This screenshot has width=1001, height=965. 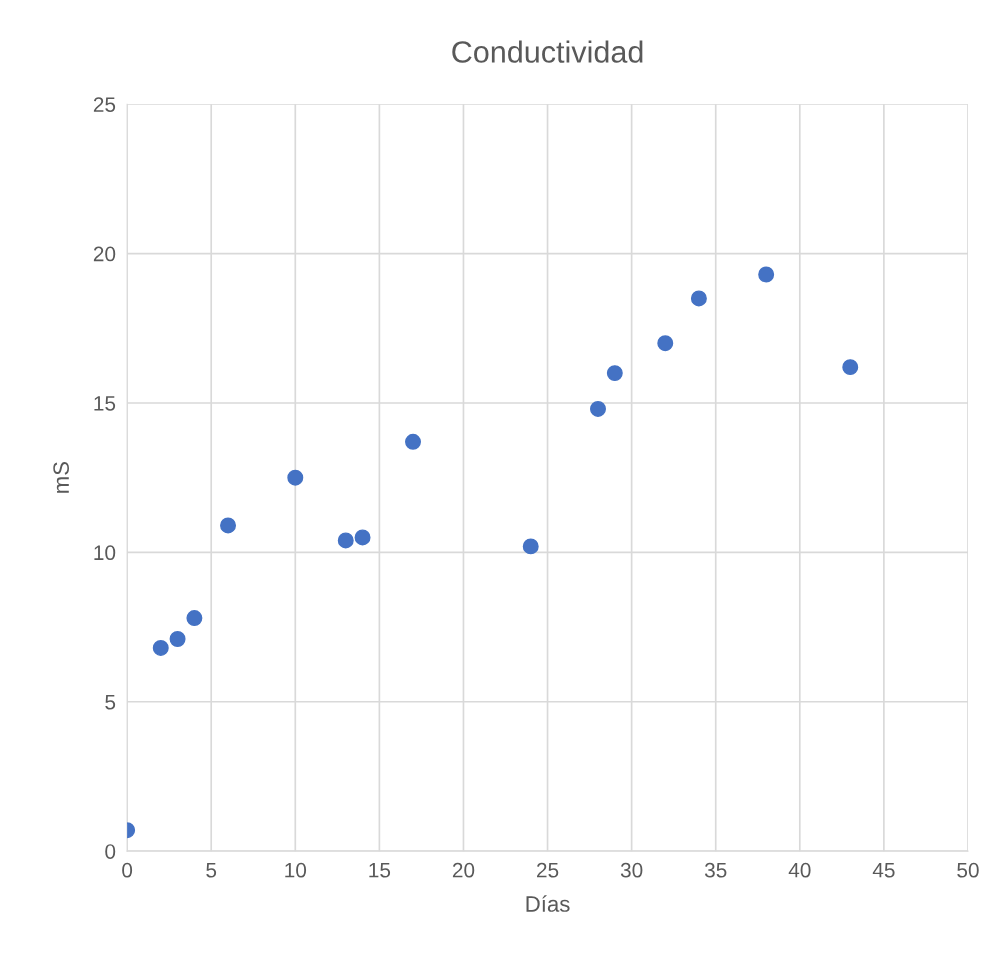 I want to click on x-tick-label: 40, so click(x=799, y=870).